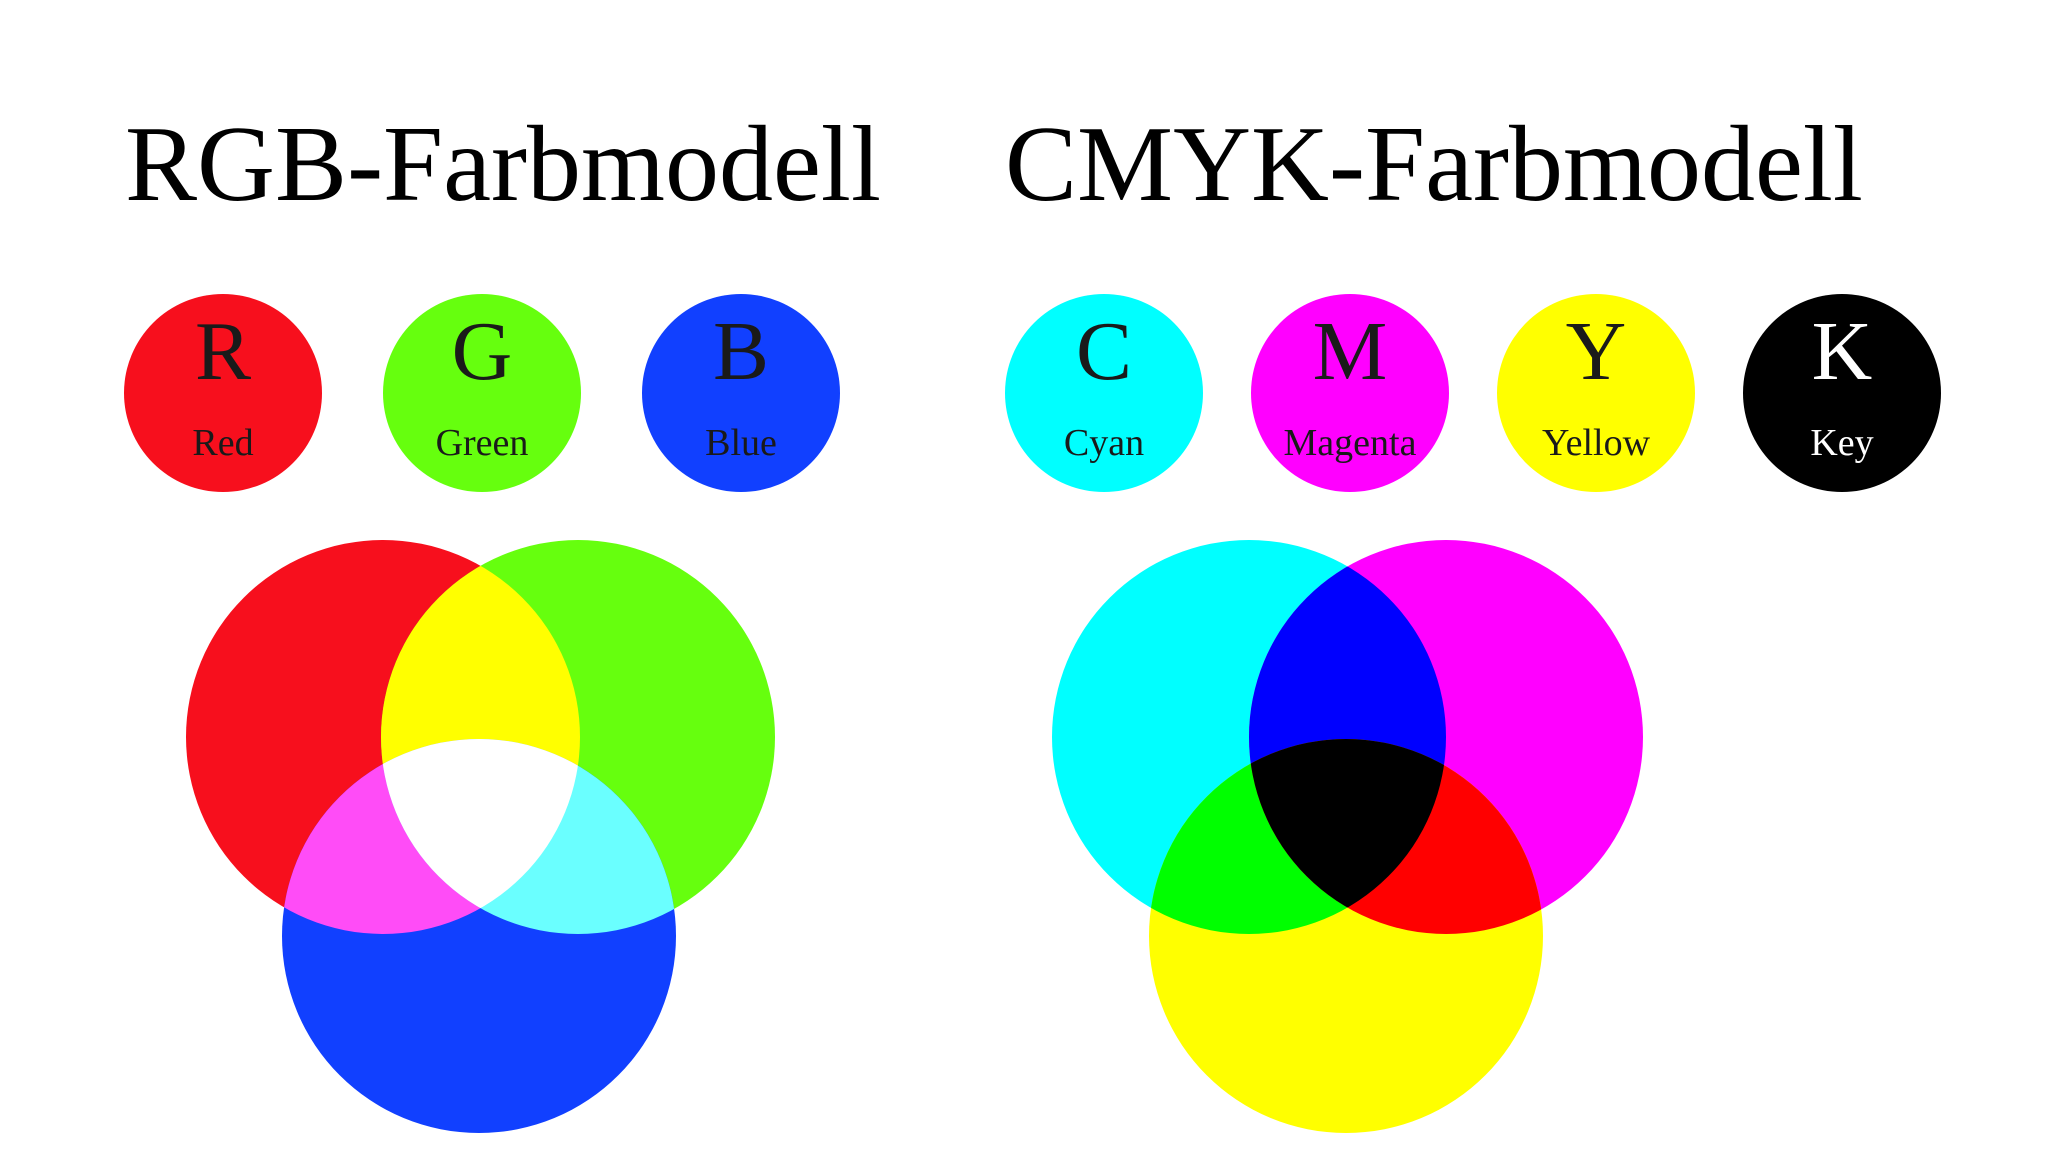  What do you see at coordinates (222, 443) in the screenshot?
I see `swatch-red-label: Red` at bounding box center [222, 443].